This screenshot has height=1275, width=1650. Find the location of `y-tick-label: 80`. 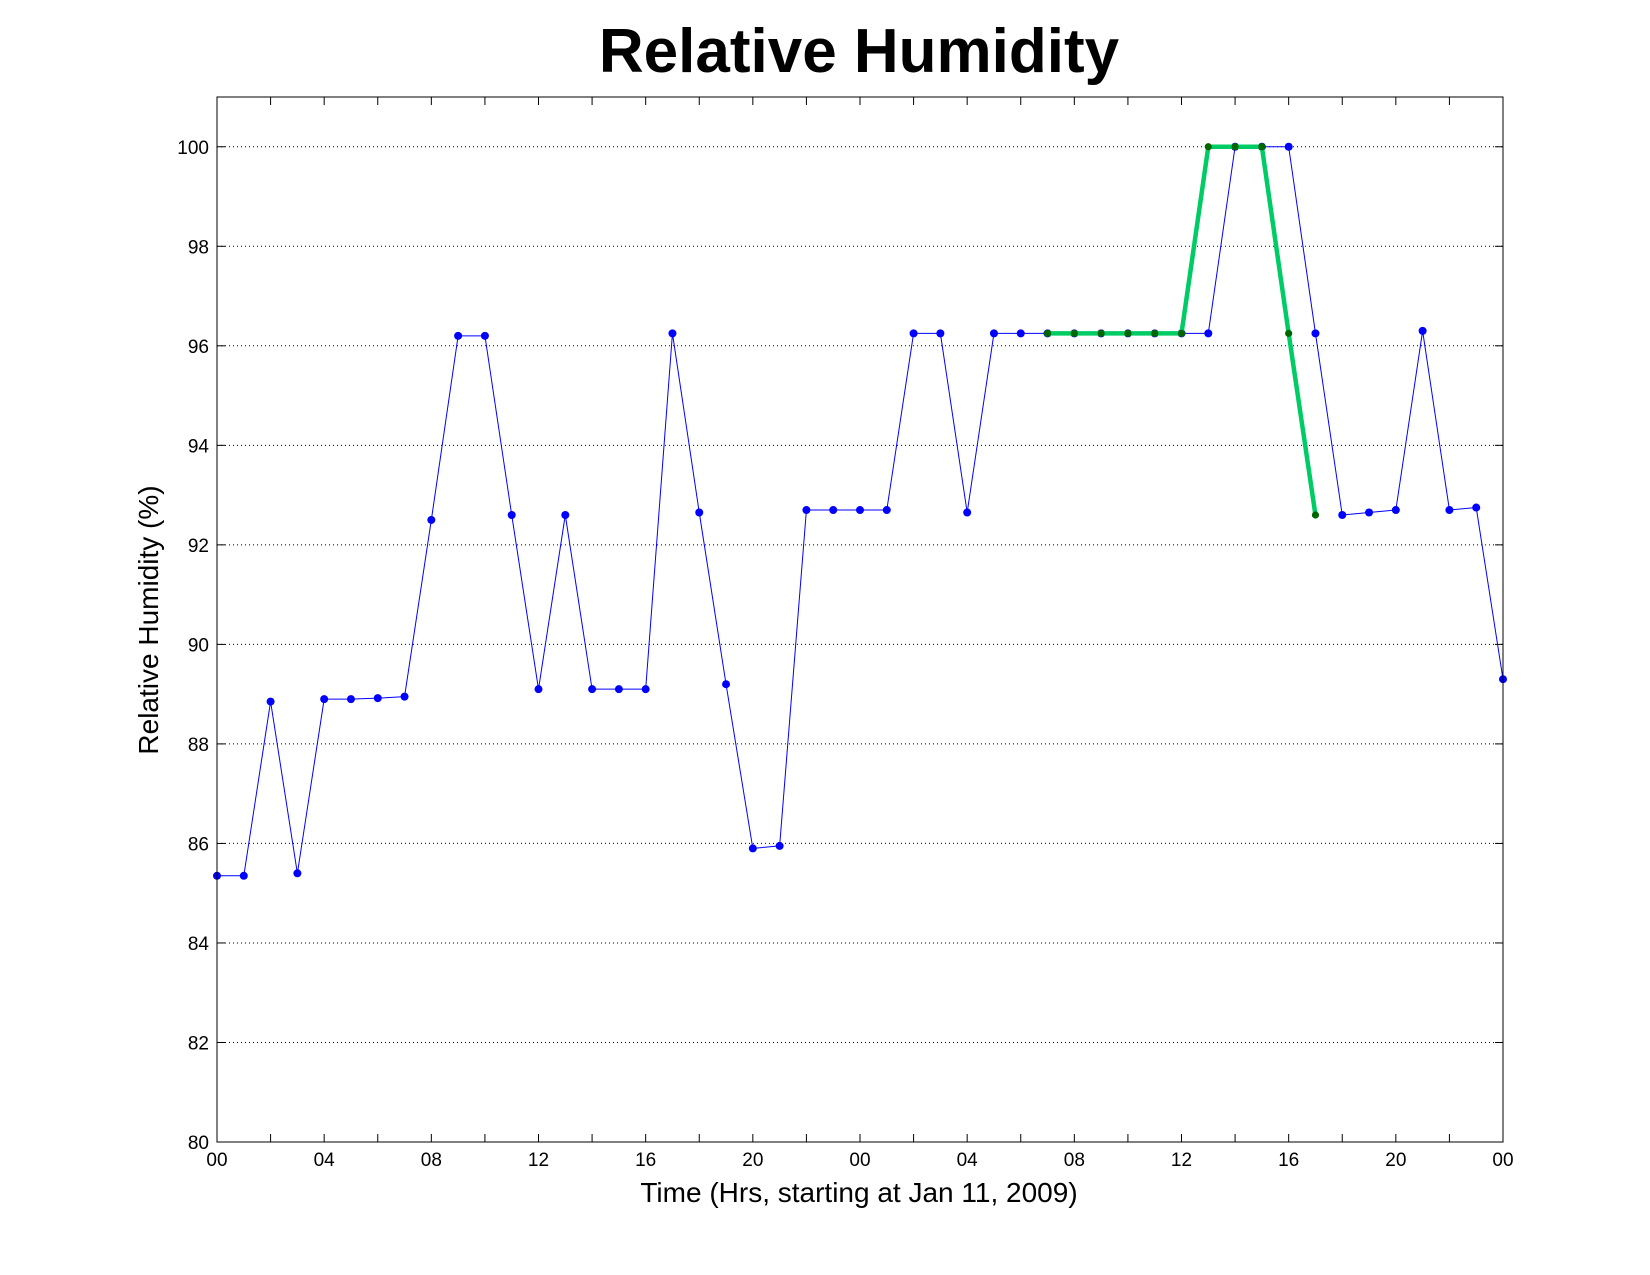

y-tick-label: 80 is located at coordinates (198, 1143).